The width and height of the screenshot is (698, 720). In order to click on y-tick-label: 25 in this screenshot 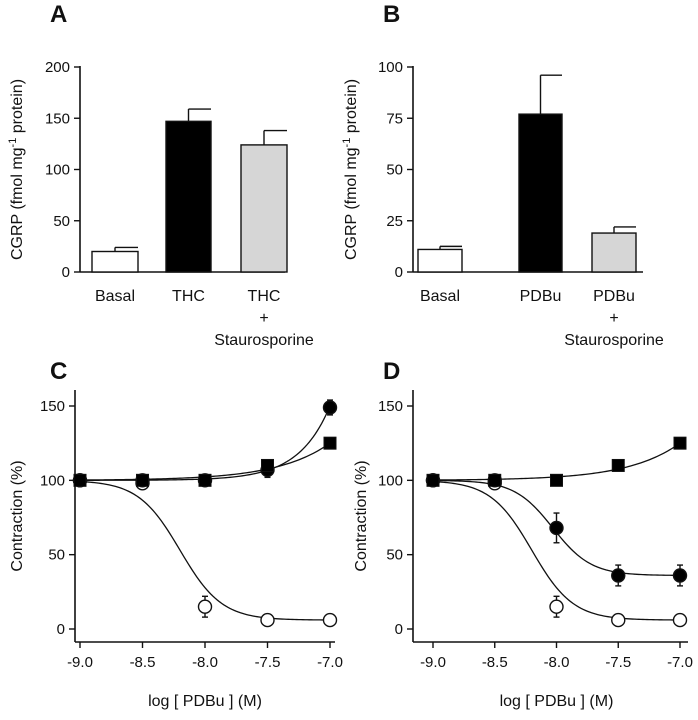, I will do `click(394, 221)`.